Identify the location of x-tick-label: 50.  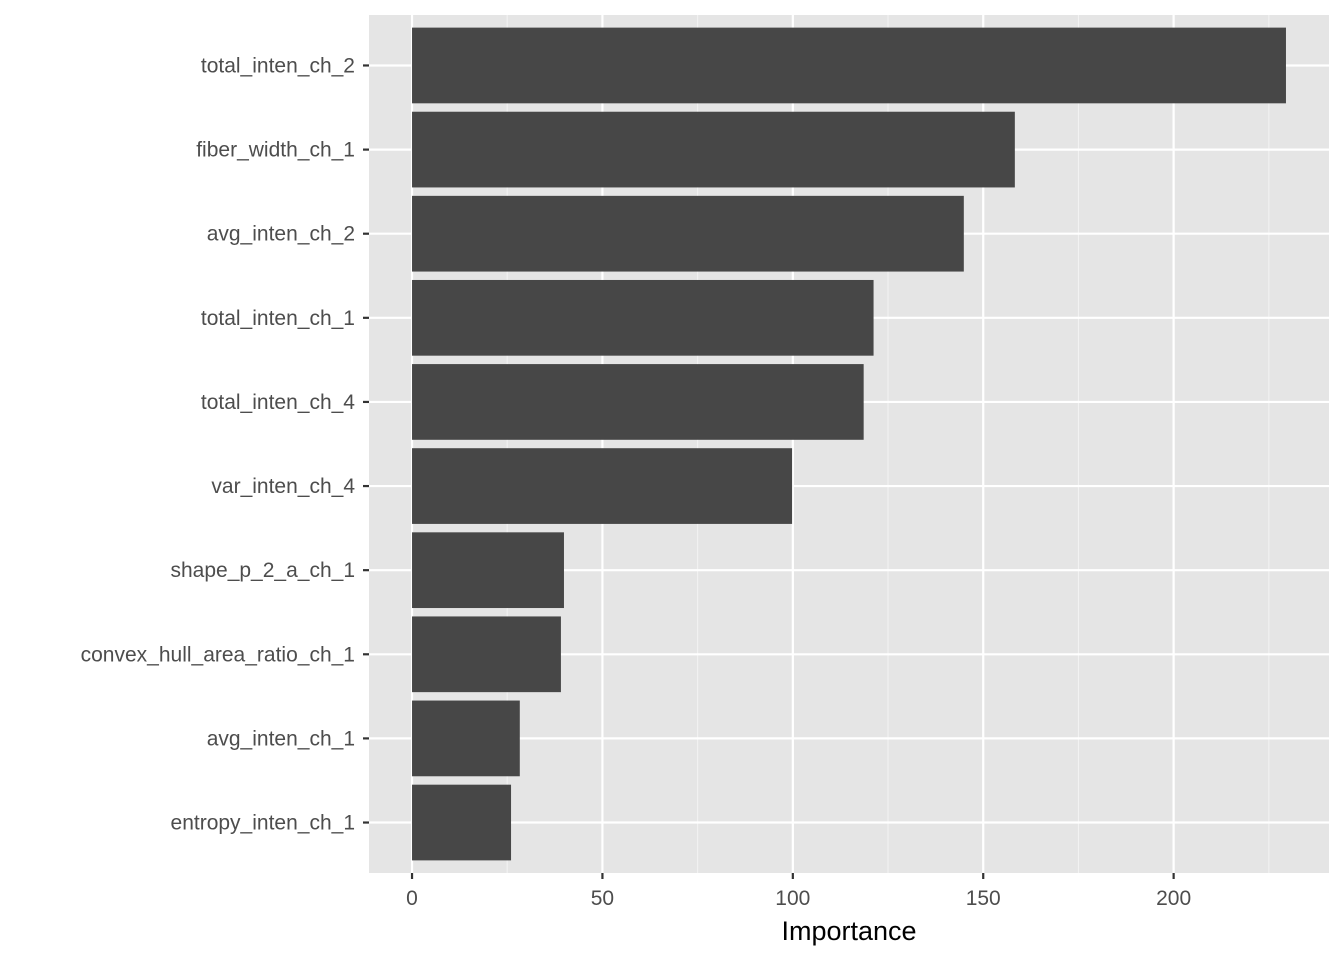
(602, 898).